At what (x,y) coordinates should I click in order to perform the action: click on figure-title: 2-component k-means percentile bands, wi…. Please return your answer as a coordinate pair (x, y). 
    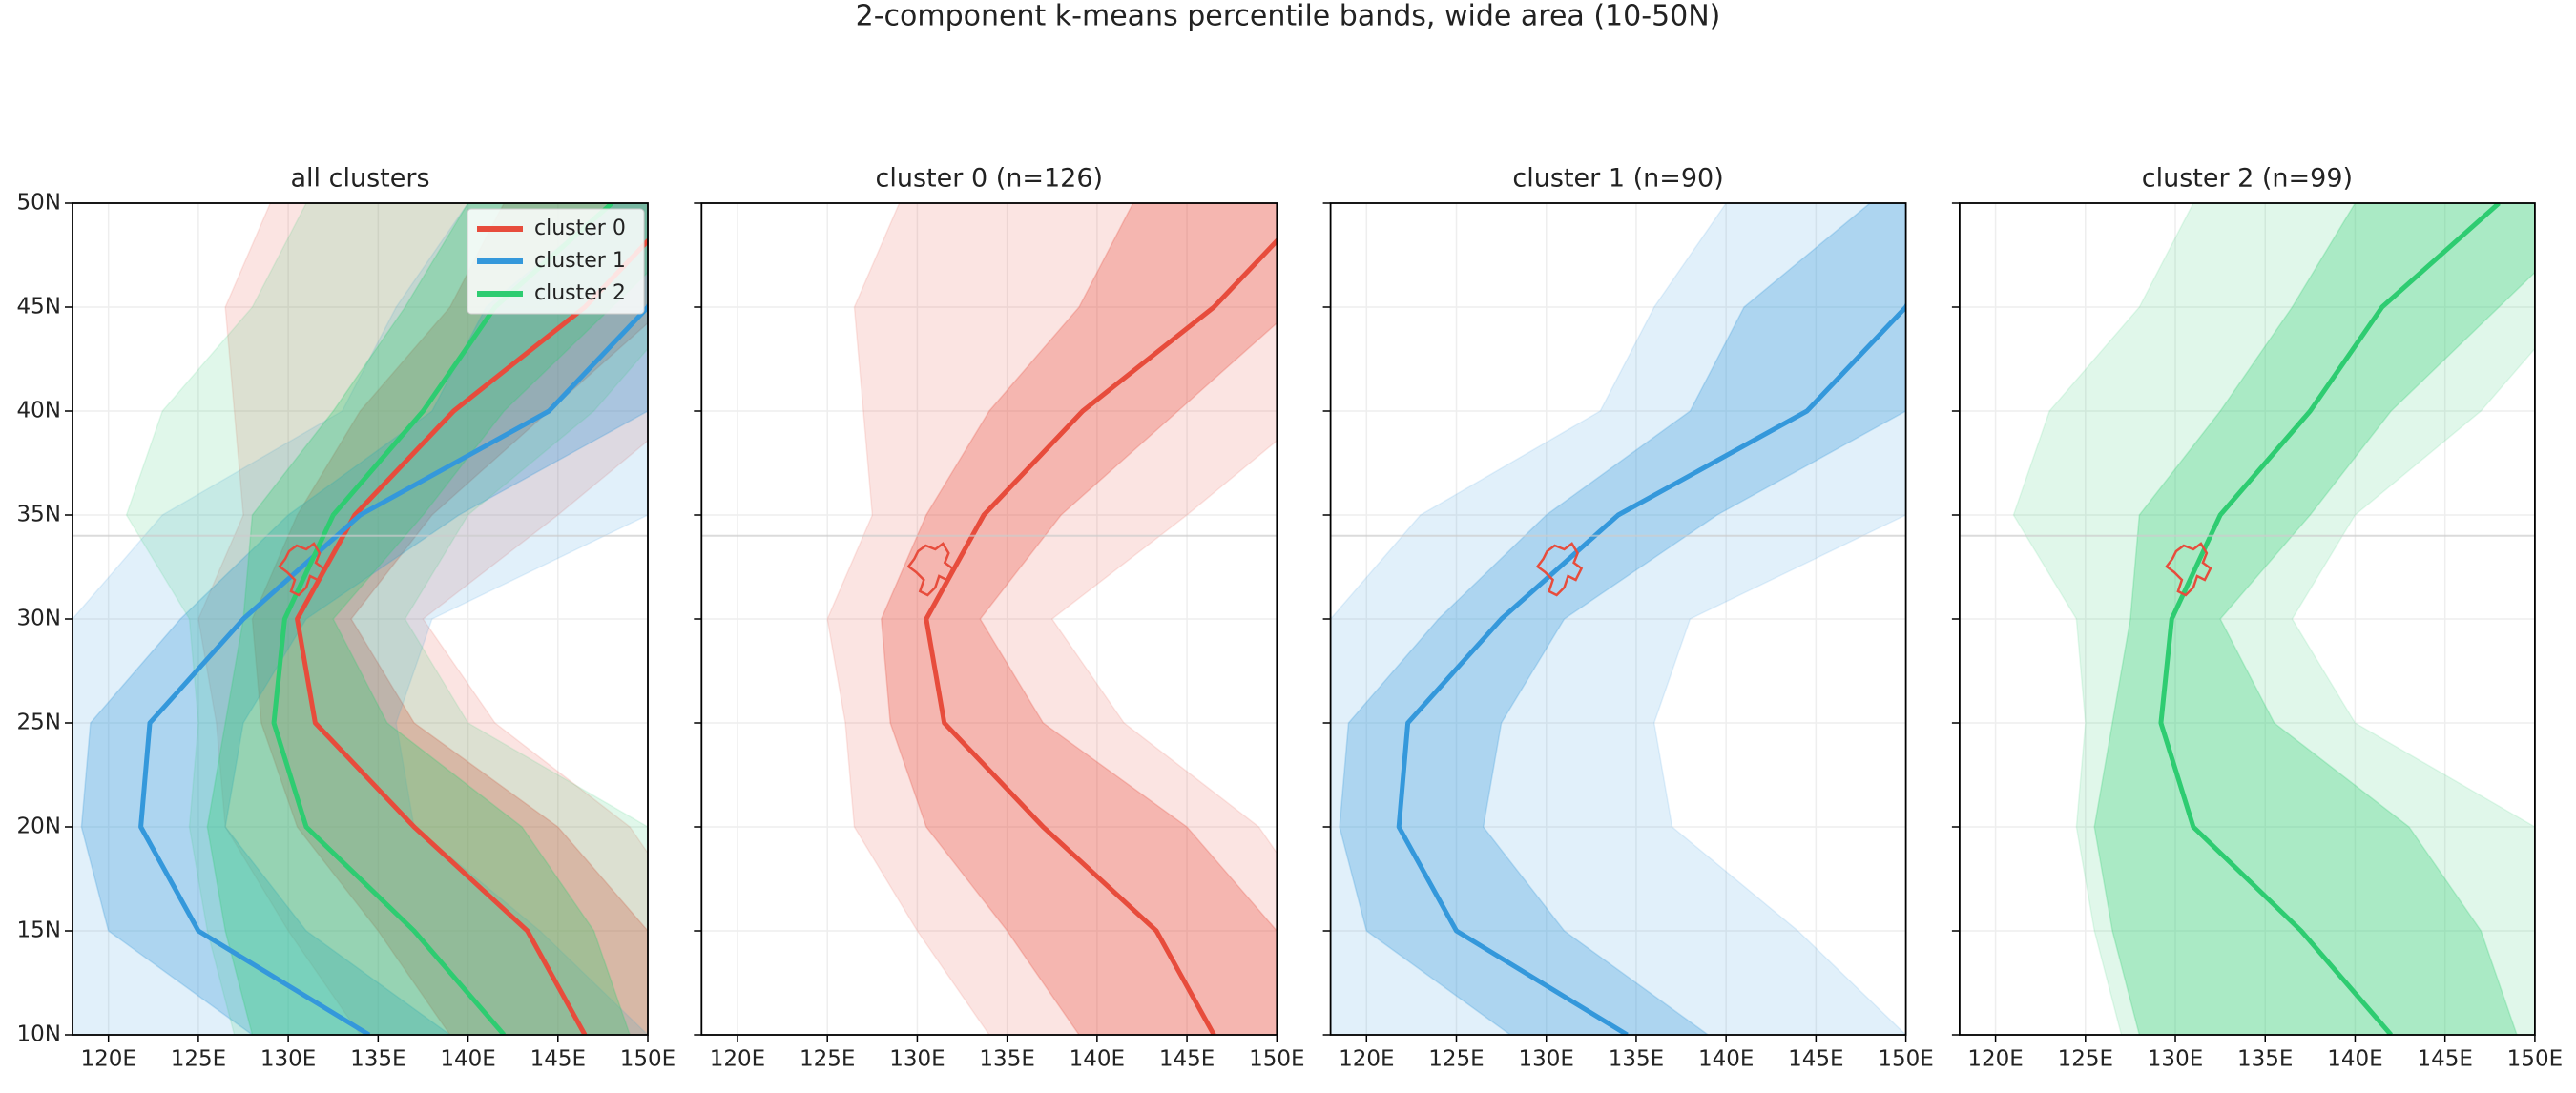
    Looking at the image, I should click on (1288, 16).